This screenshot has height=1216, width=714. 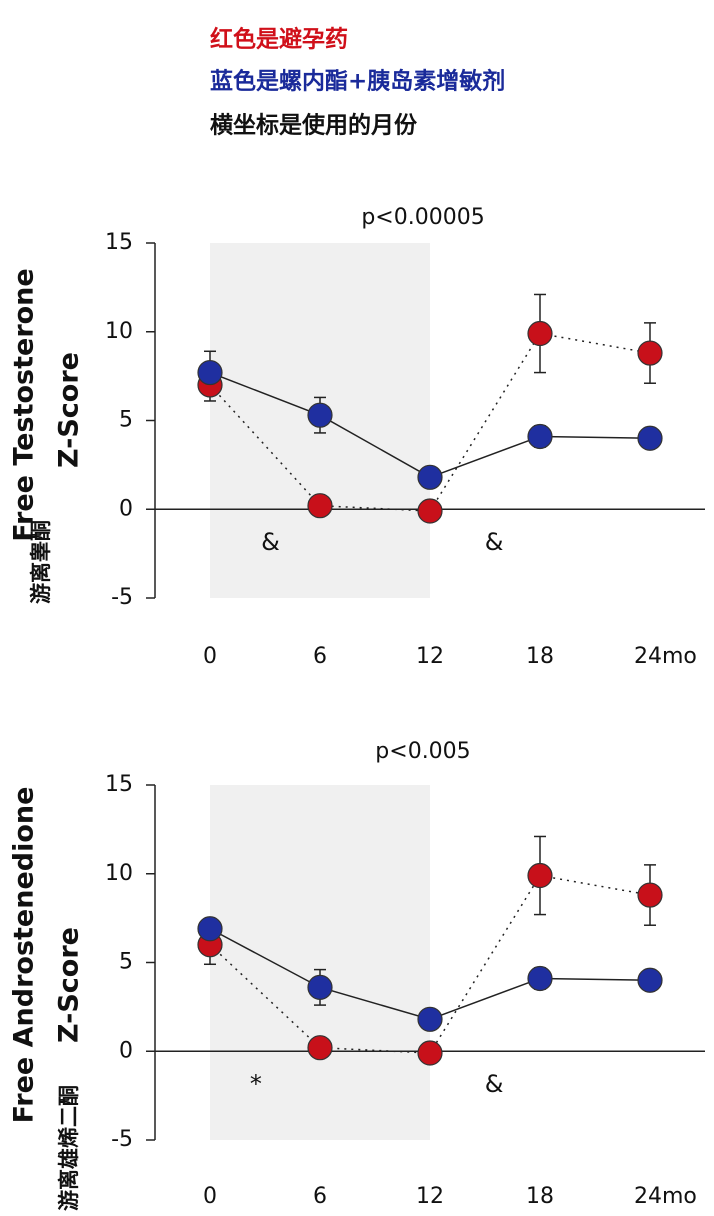 I want to click on y-axis-label: Free Testosterone, so click(x=24, y=404).